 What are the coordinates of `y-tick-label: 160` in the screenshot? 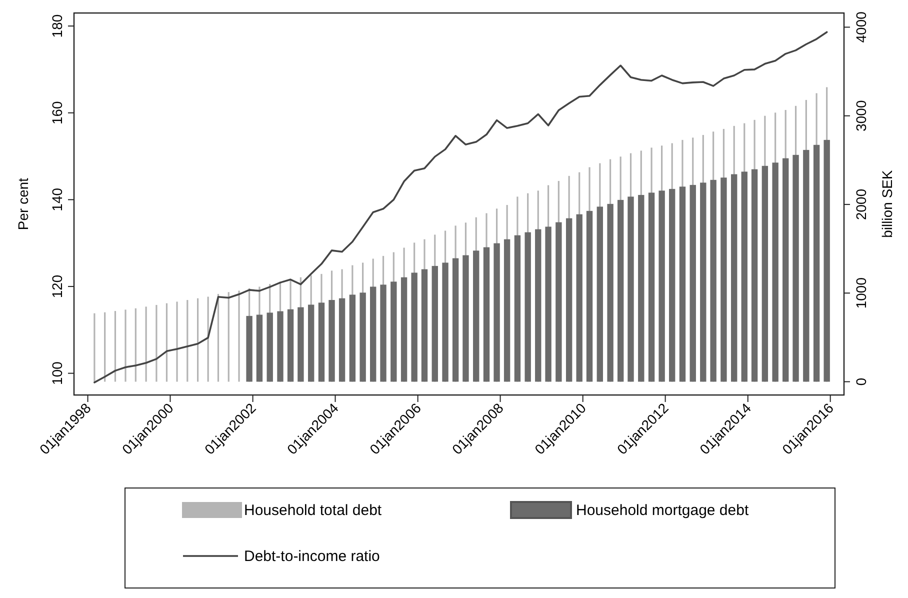 It's located at (57, 112).